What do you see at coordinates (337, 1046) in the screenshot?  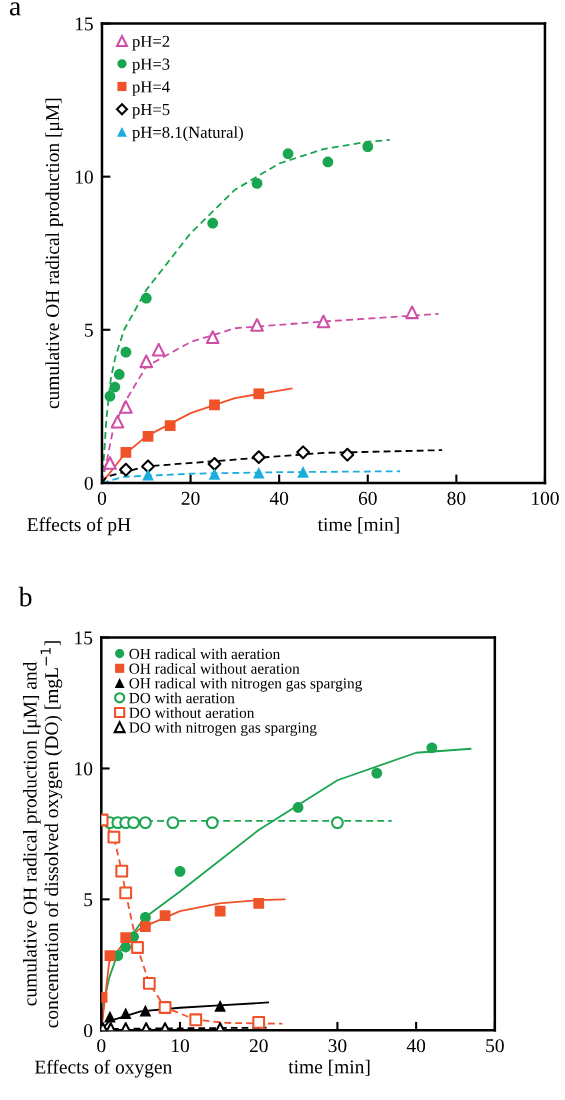 I see `x-tick-label: 30` at bounding box center [337, 1046].